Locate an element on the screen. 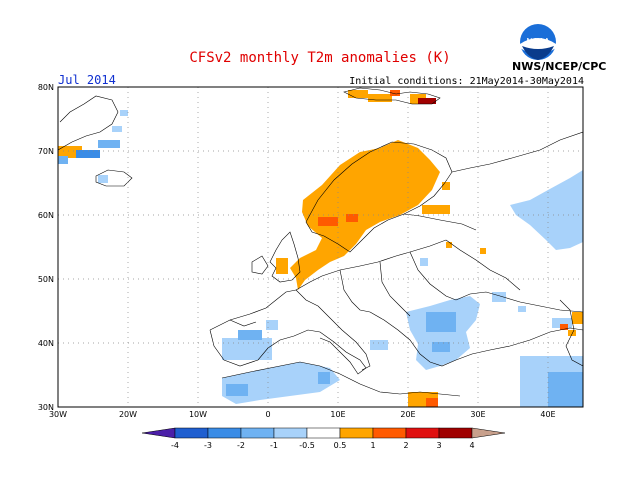 Image resolution: width=640 pixels, height=495 pixels. lon-label: 30W is located at coordinates (58, 414).